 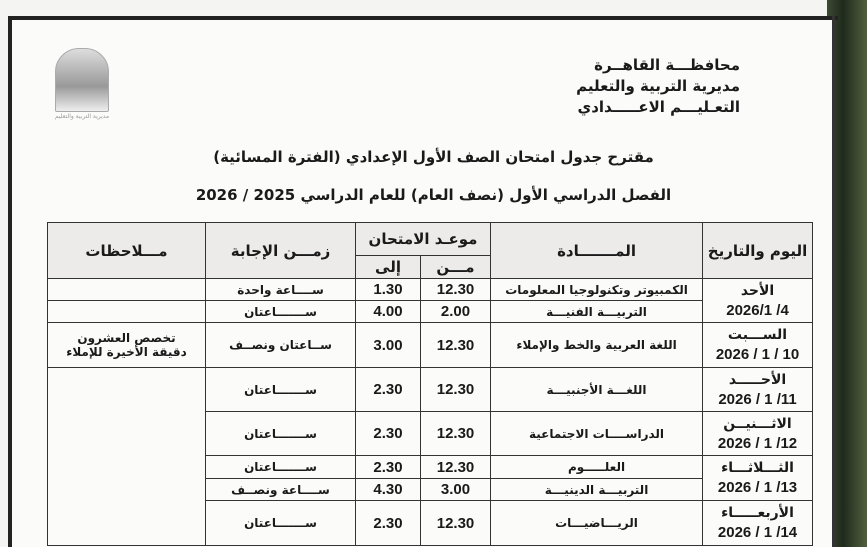 I want to click on day-cell: الســـبت 2026 / 1 / 10, so click(x=758, y=345).